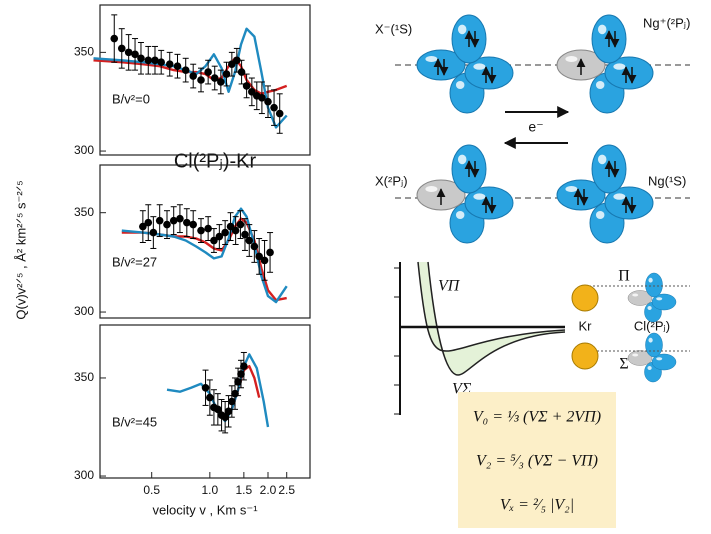  What do you see at coordinates (624, 276) in the screenshot?
I see `symmetry-label: Π` at bounding box center [624, 276].